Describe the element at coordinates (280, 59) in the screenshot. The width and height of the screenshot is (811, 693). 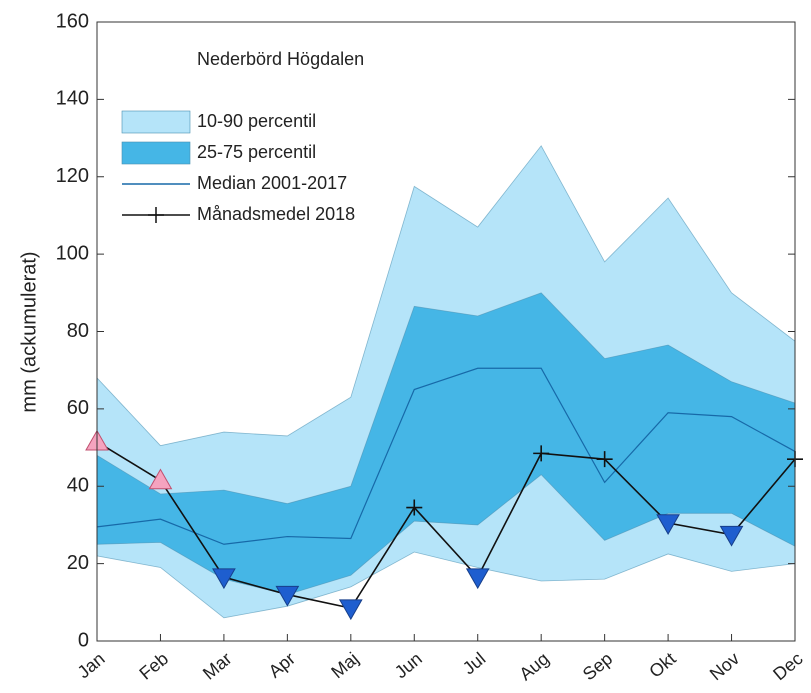
I see `chart-title: Nederbörd Högdalen` at that location.